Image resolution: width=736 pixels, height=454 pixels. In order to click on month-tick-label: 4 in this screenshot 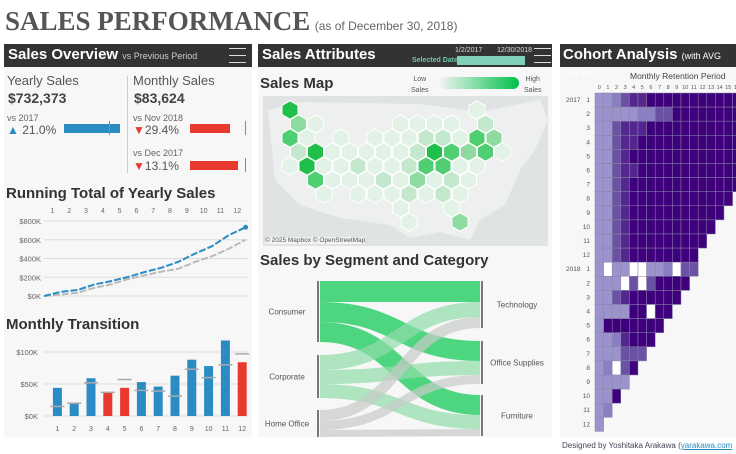, I will do `click(103, 211)`.